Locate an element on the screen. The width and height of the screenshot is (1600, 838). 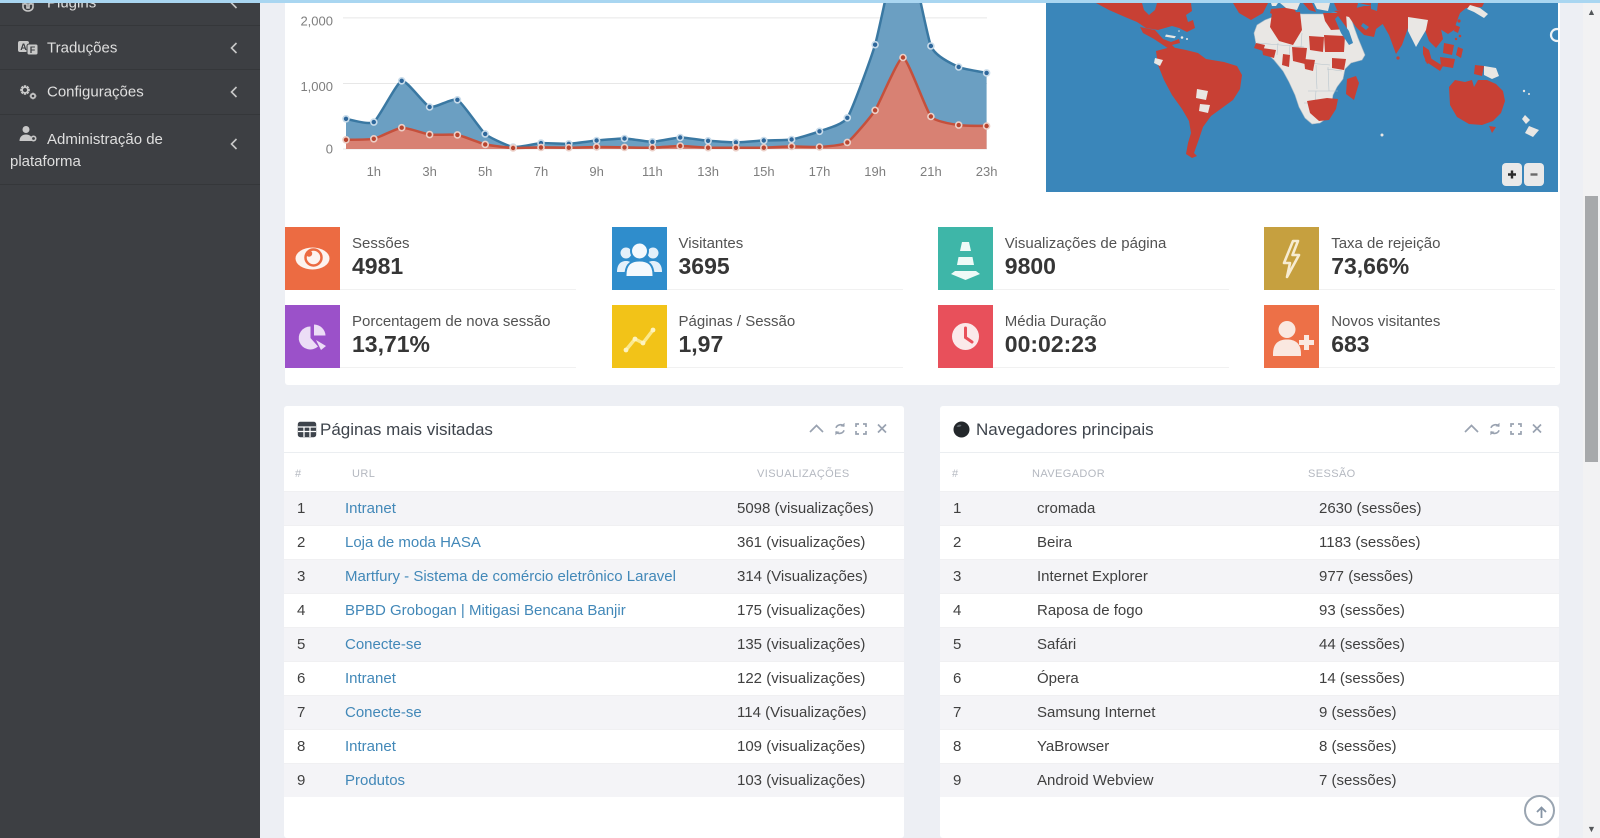
svg-text: 1,000 is located at coordinates (316, 86).